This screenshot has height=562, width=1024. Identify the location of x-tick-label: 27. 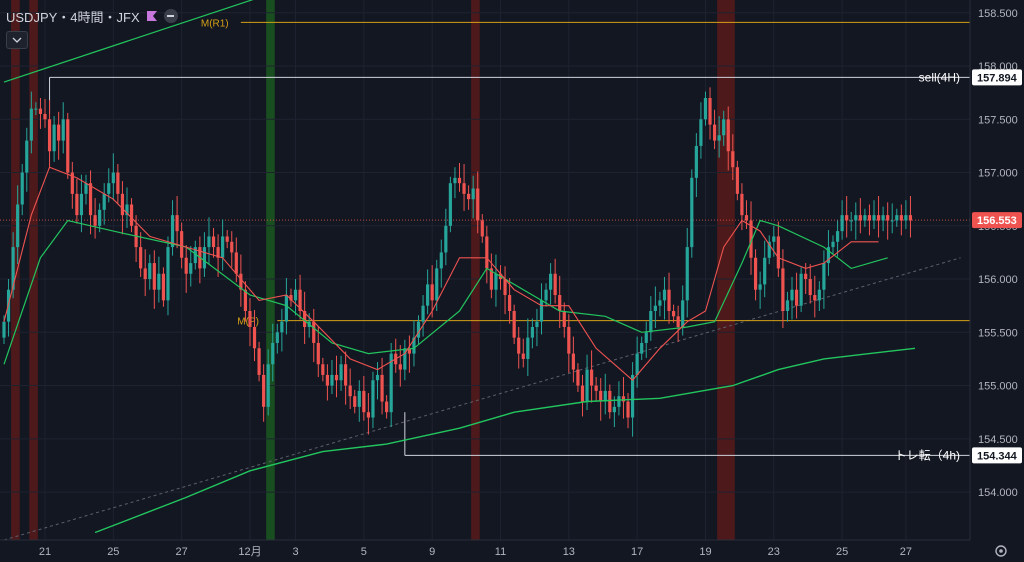
(906, 552).